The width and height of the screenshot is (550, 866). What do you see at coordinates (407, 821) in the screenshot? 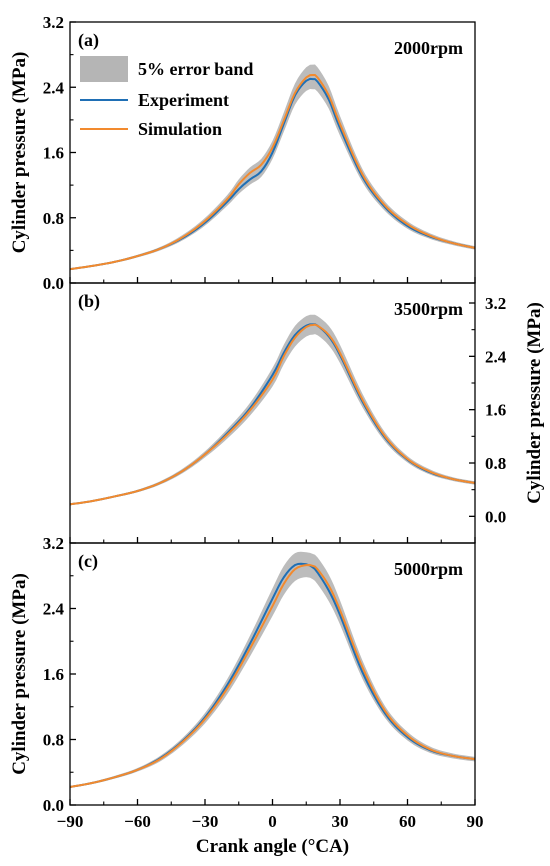
I see `x-tick-label: 60` at bounding box center [407, 821].